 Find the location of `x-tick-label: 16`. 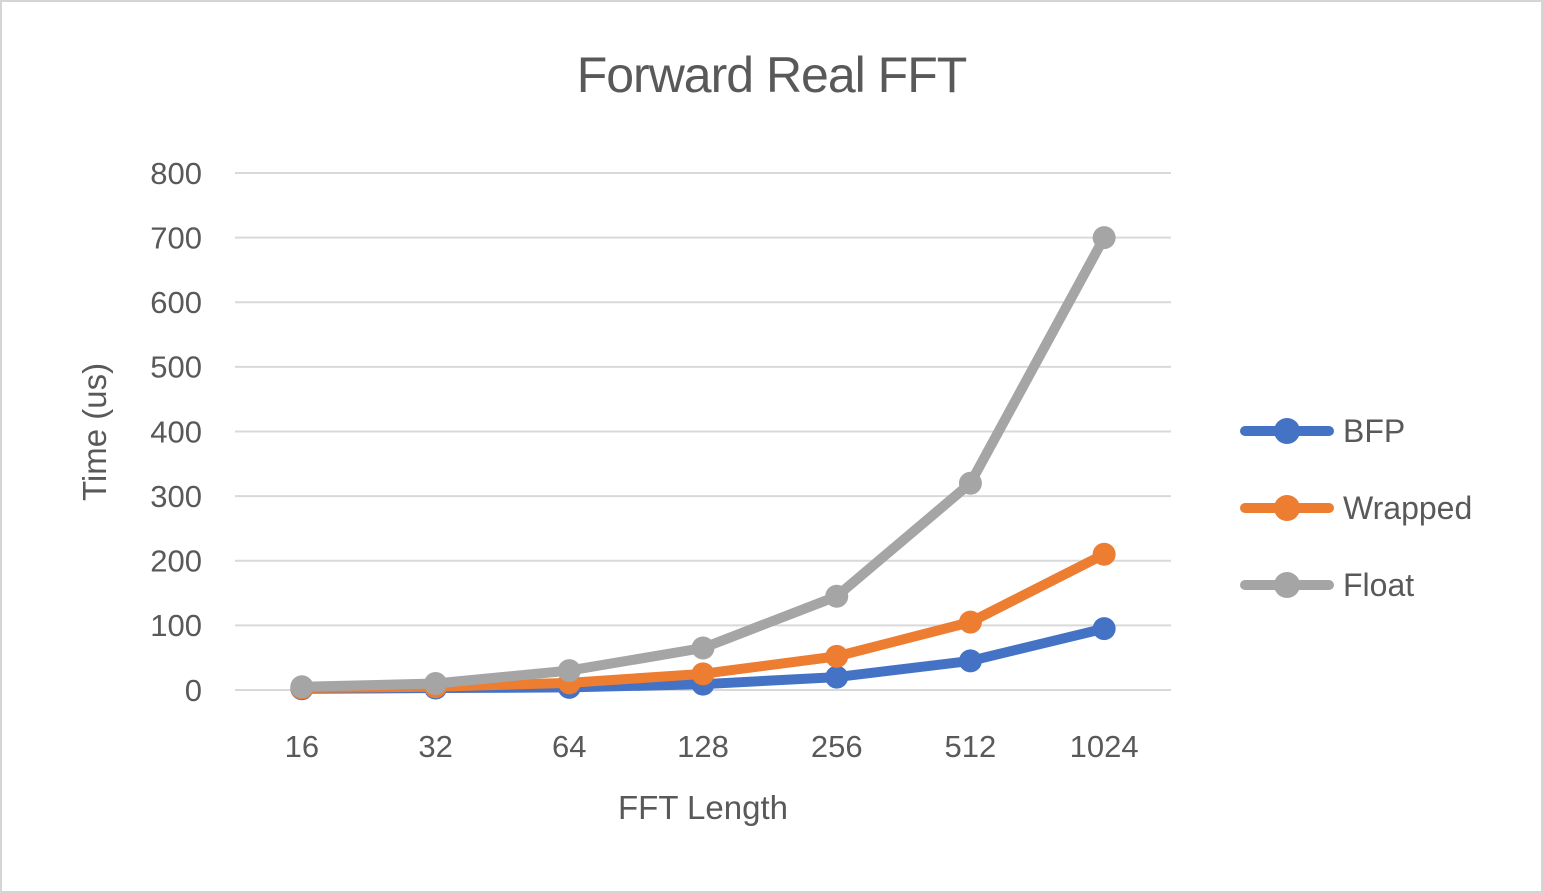

x-tick-label: 16 is located at coordinates (302, 746).